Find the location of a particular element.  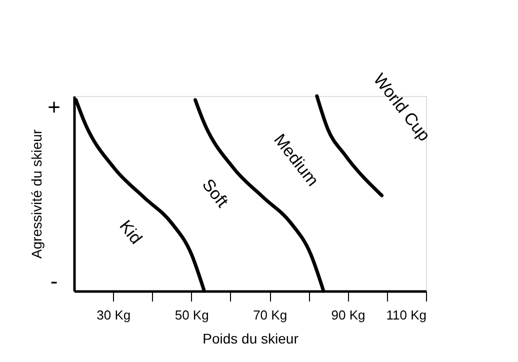

annotation: Kid is located at coordinates (131, 232).